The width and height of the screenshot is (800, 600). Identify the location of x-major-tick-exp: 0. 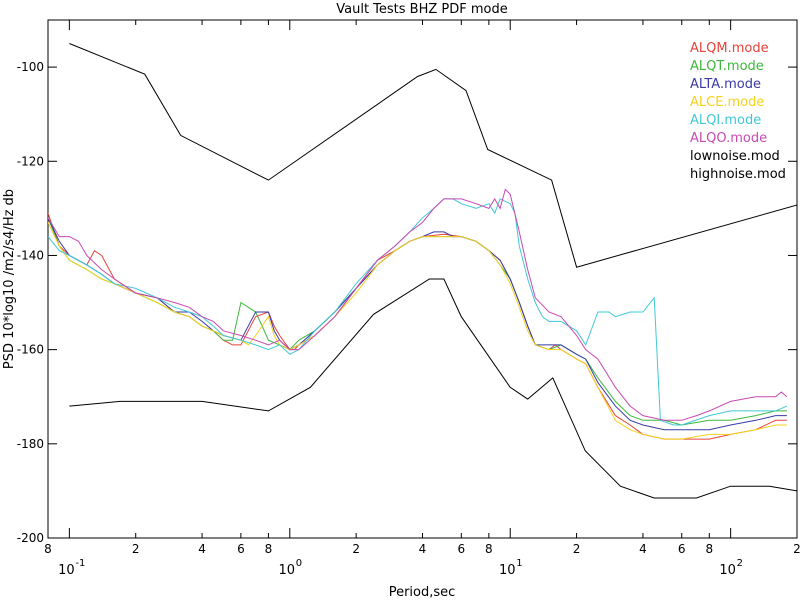
(299, 563).